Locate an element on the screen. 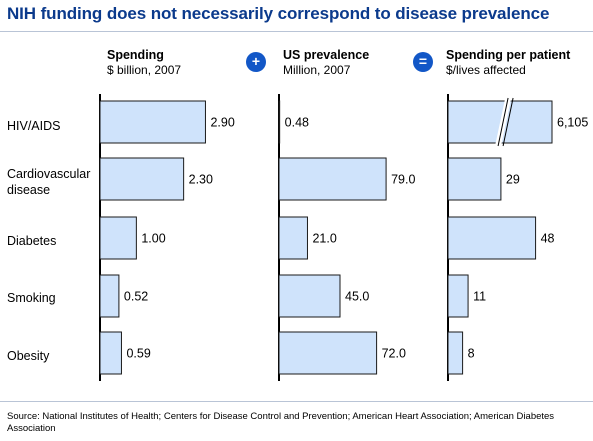 The height and width of the screenshot is (441, 593). category-label: Obesity is located at coordinates (28, 356).